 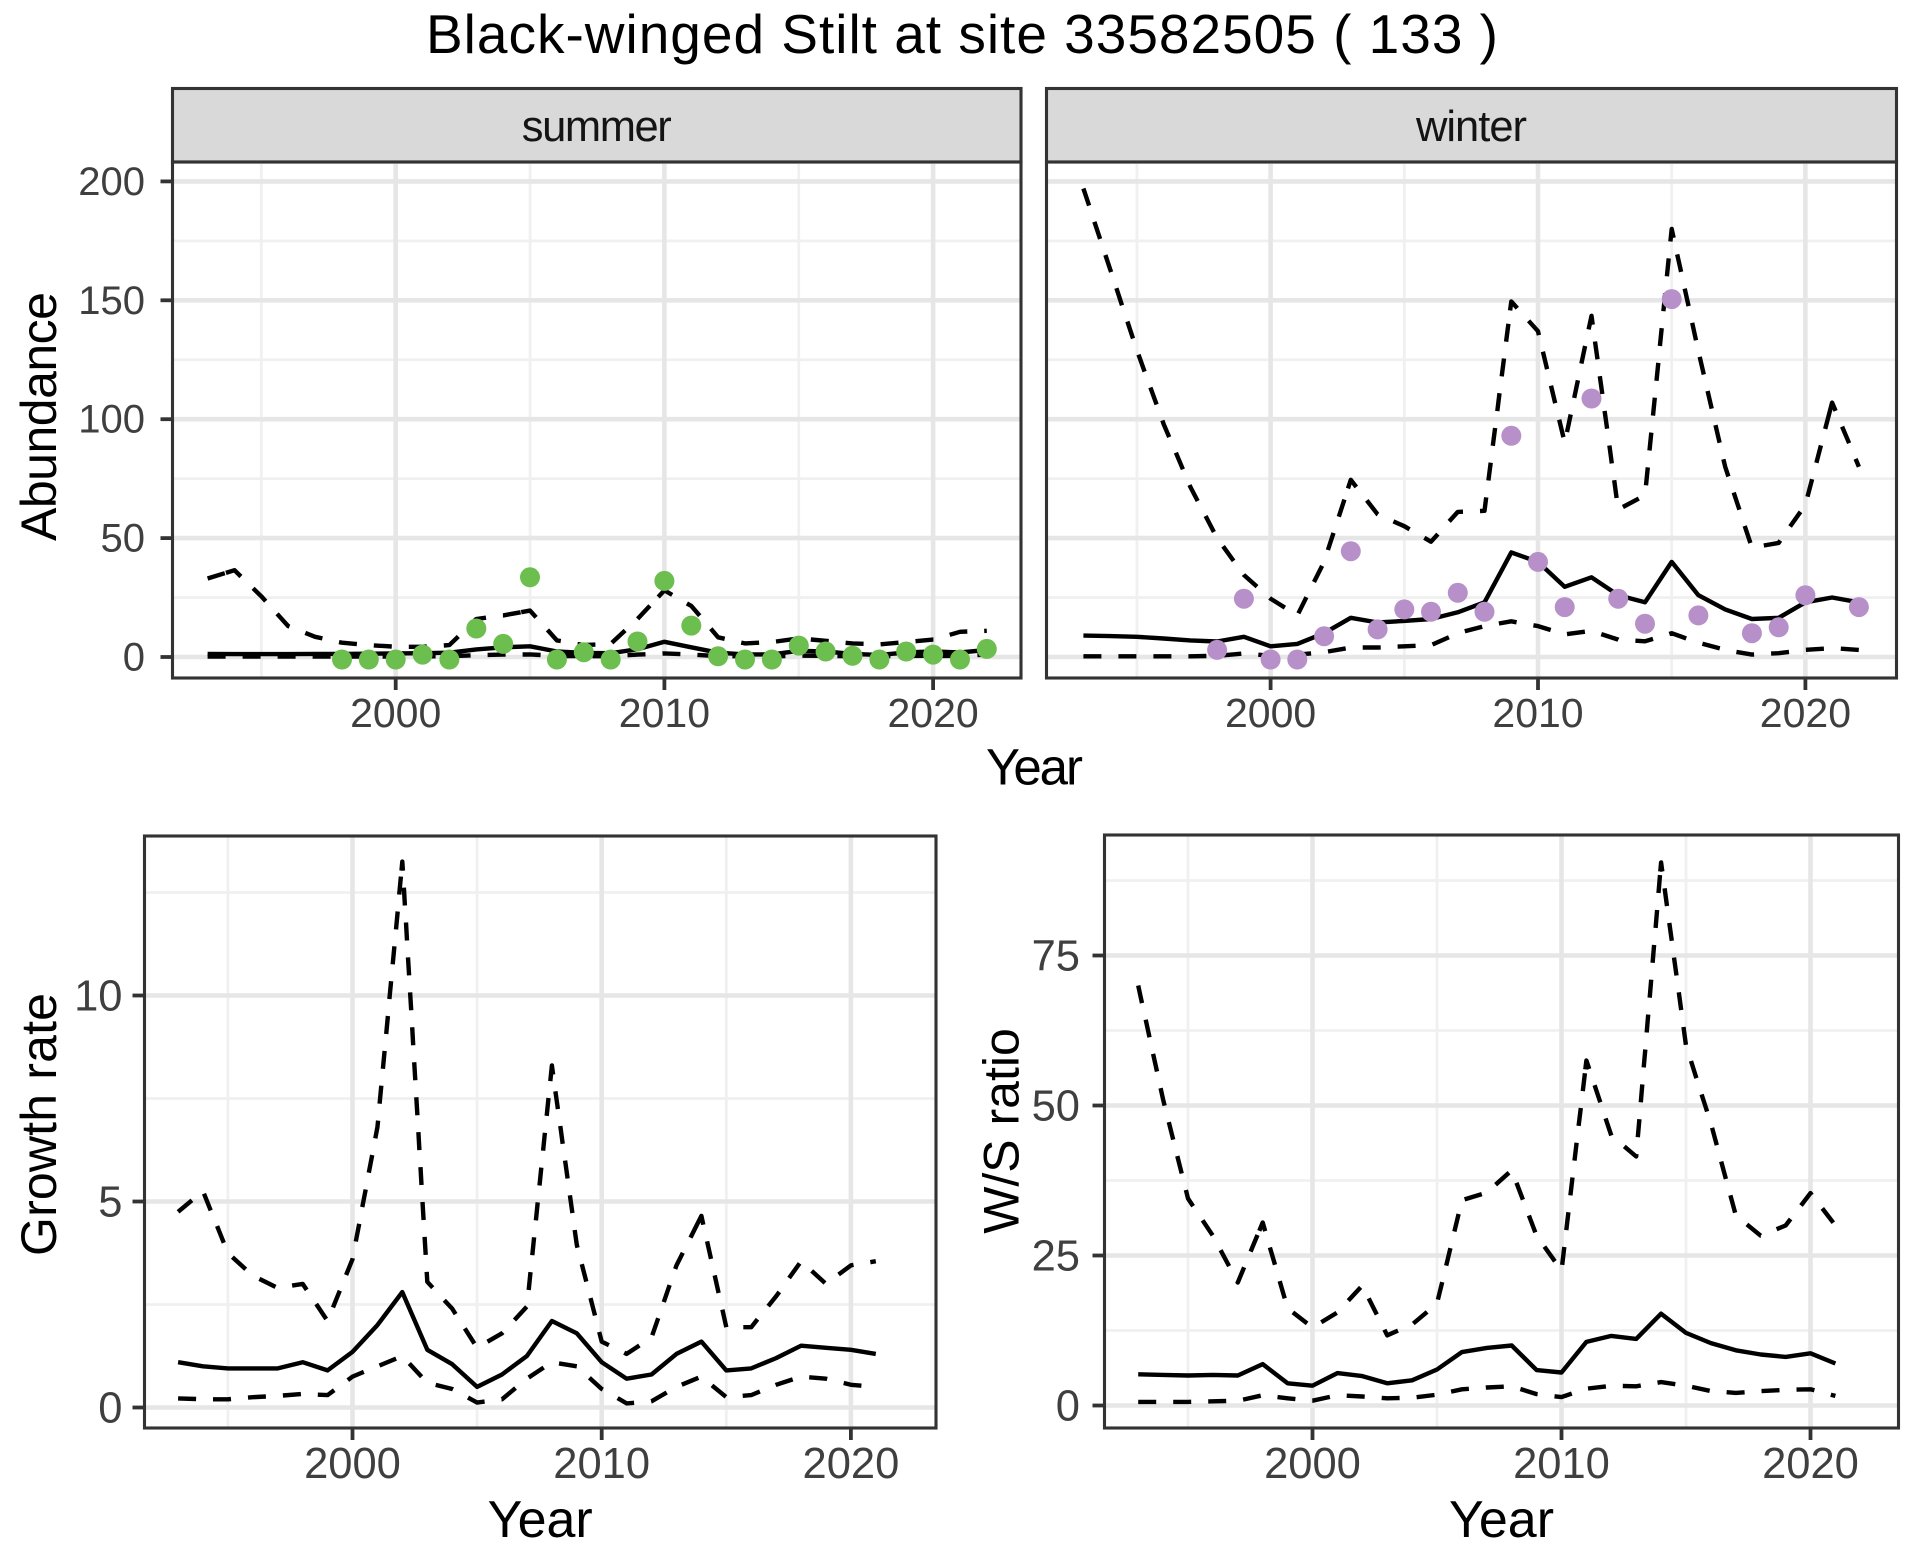 I want to click on svg-text: 100, so click(x=111, y=420).